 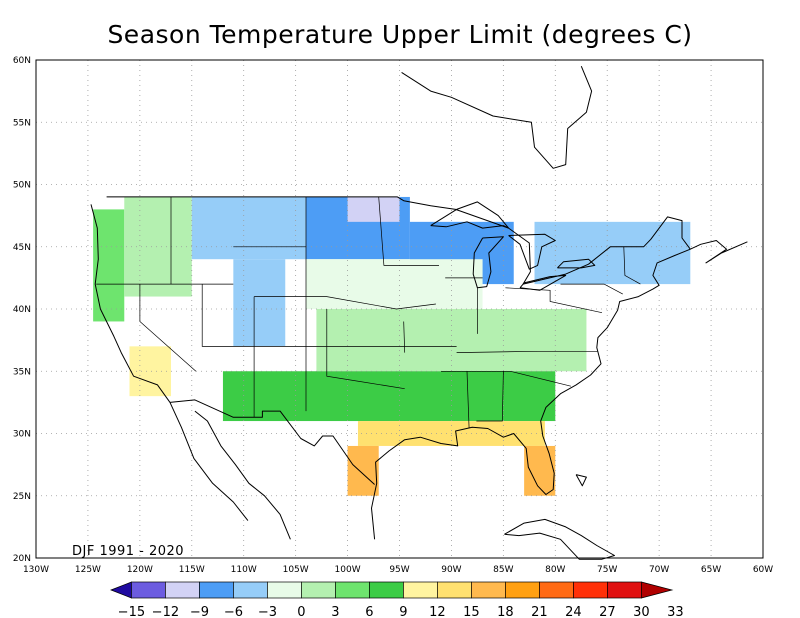 I want to click on lon-label: 120W, so click(x=140, y=570).